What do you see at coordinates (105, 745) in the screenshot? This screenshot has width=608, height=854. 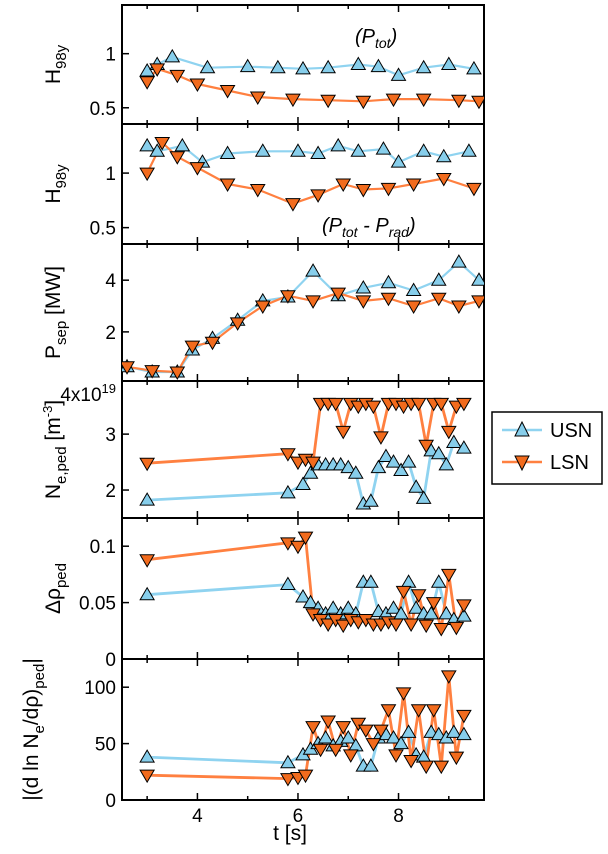 I see `y-tick-label: 50` at bounding box center [105, 745].